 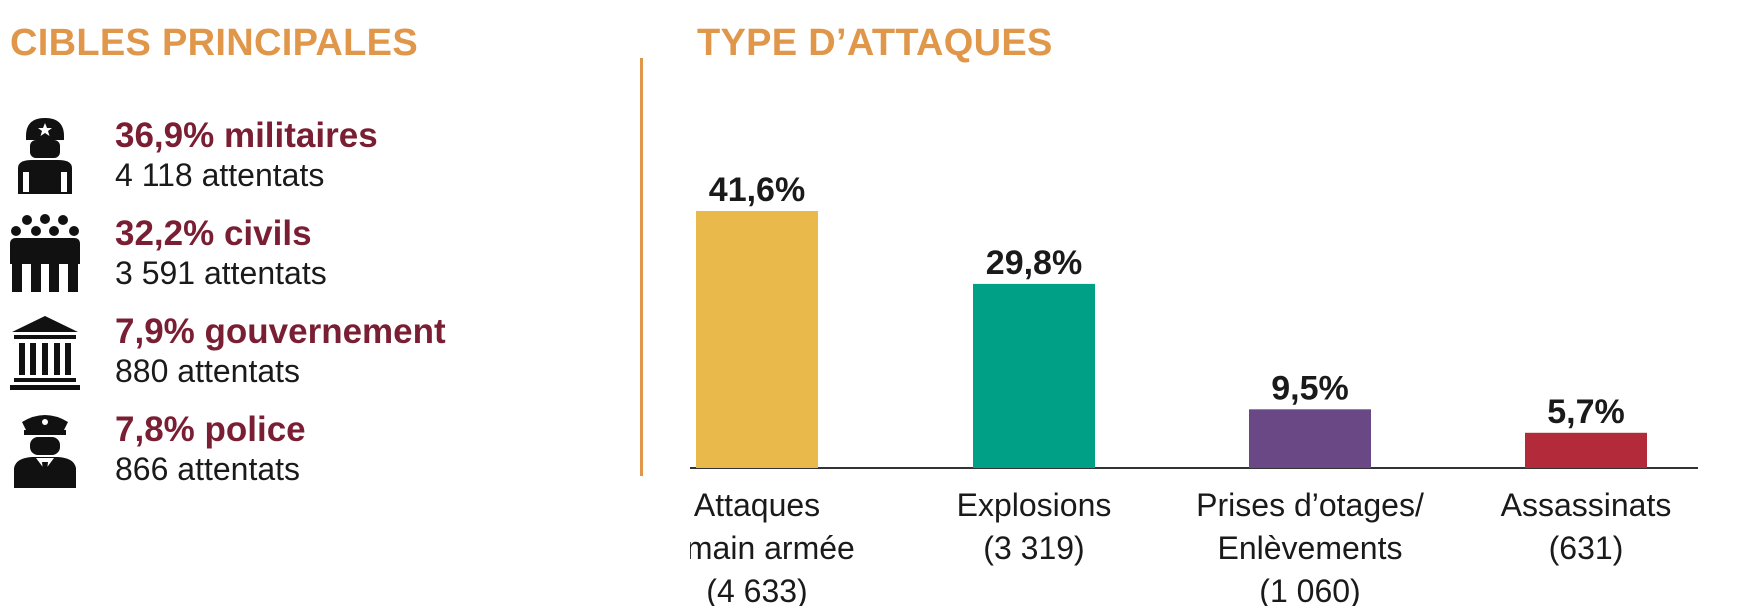 I want to click on category-label-hostage-kidnapping: Prises d’otages/Enlèvements (1 060), so click(x=1310, y=546).